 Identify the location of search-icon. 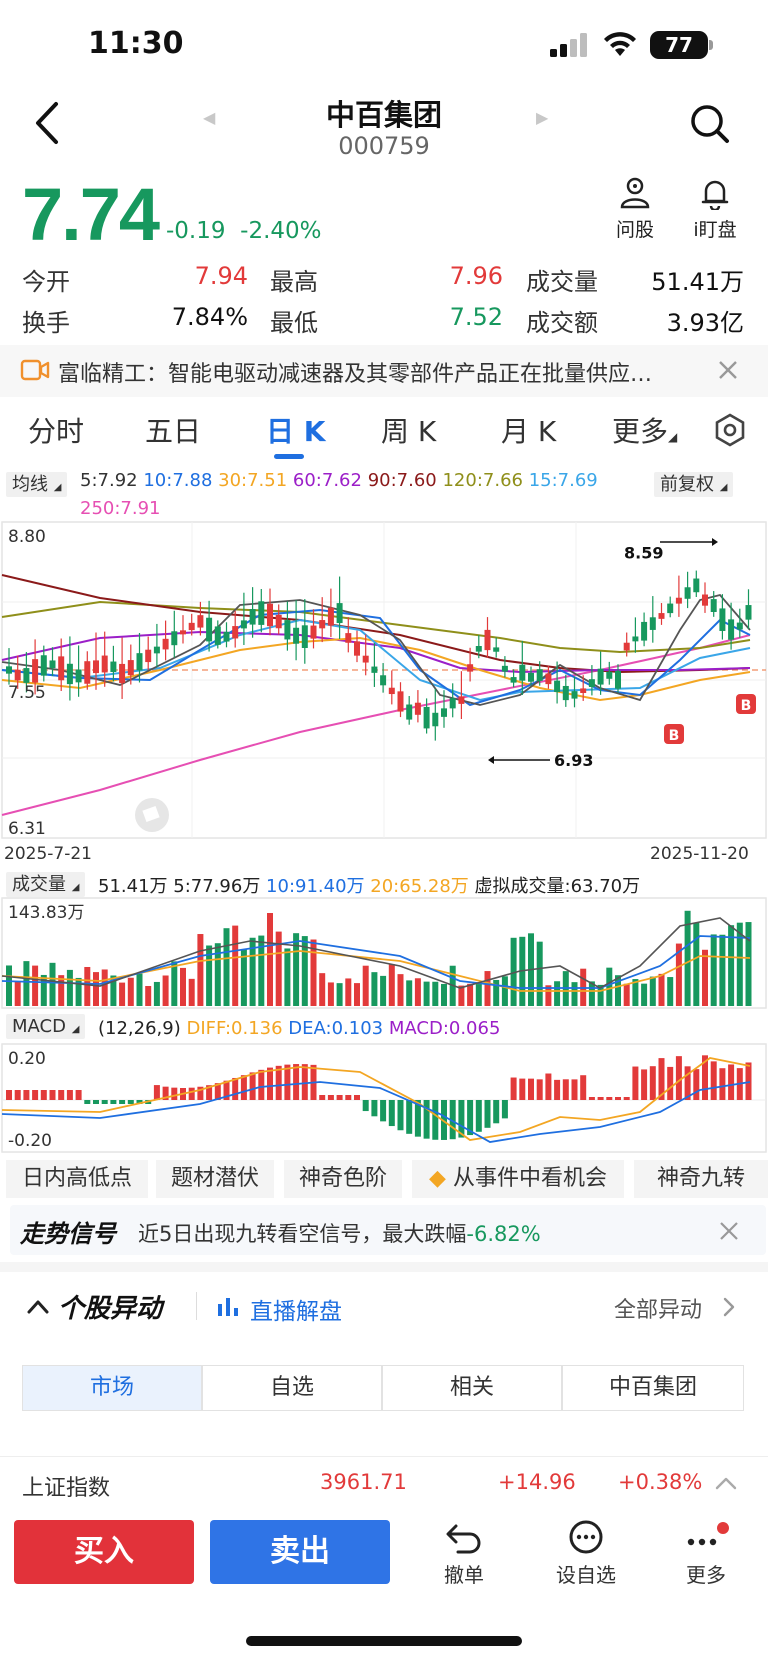
(710, 124).